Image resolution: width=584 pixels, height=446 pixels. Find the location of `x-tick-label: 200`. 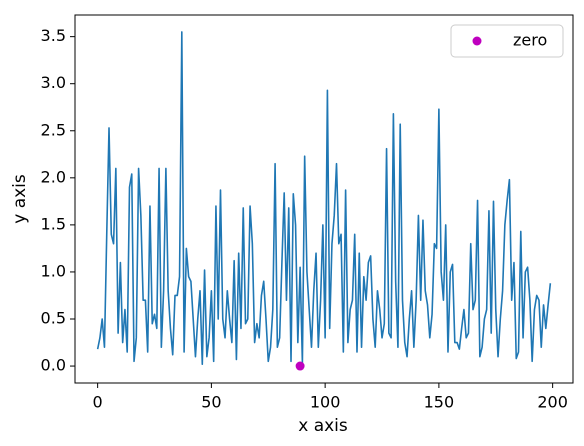

x-tick-label: 200 is located at coordinates (552, 402).